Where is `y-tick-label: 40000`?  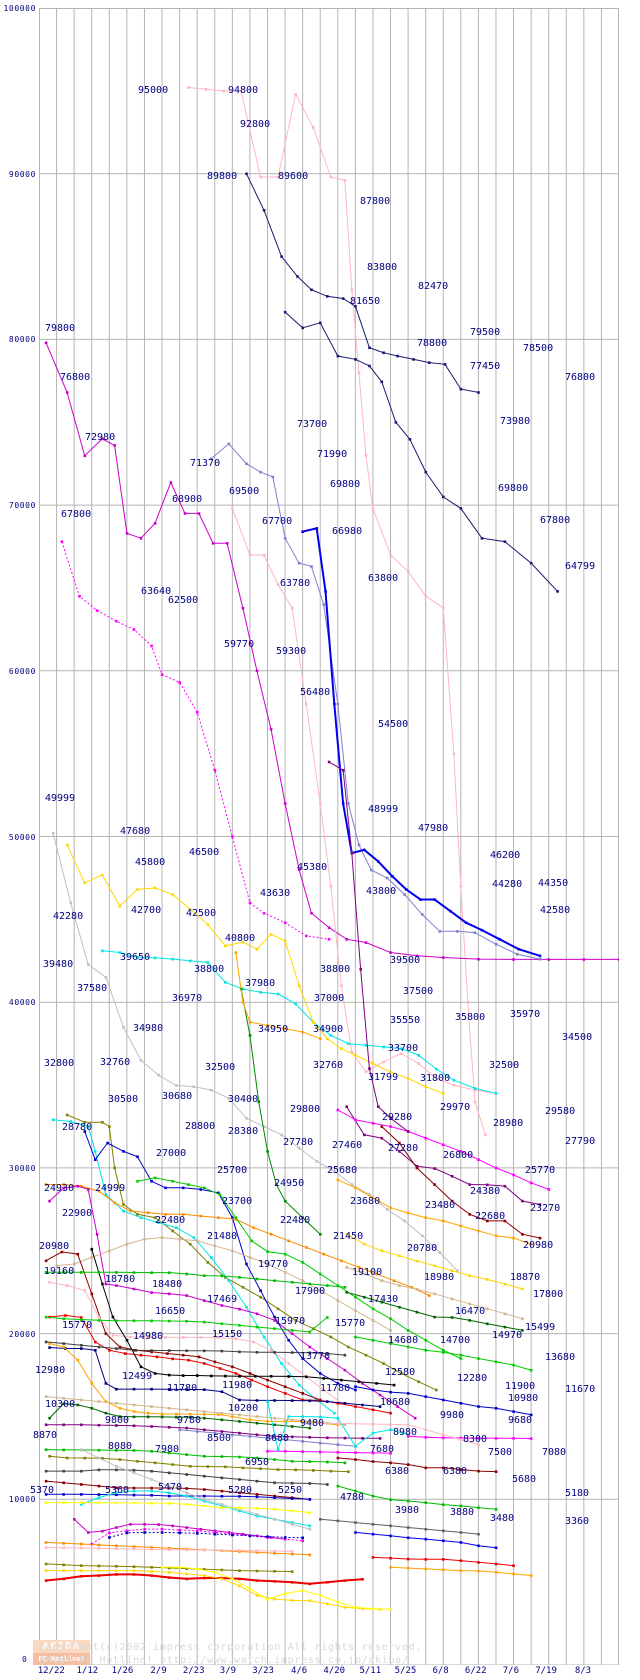 y-tick-label: 40000 is located at coordinates (22, 1003).